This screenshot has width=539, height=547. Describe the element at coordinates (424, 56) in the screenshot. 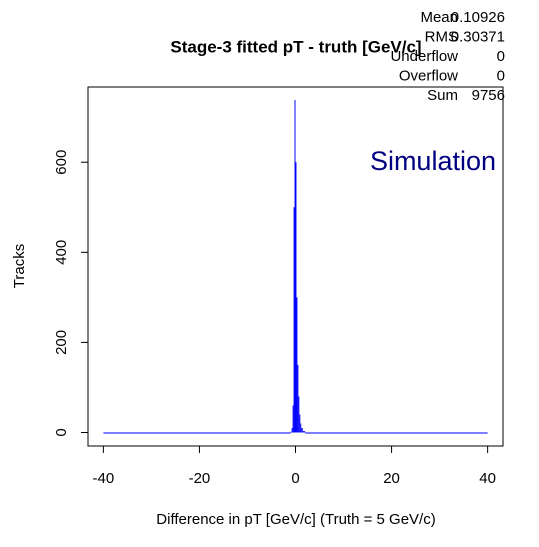

I see `stat-label: Underflow` at that location.